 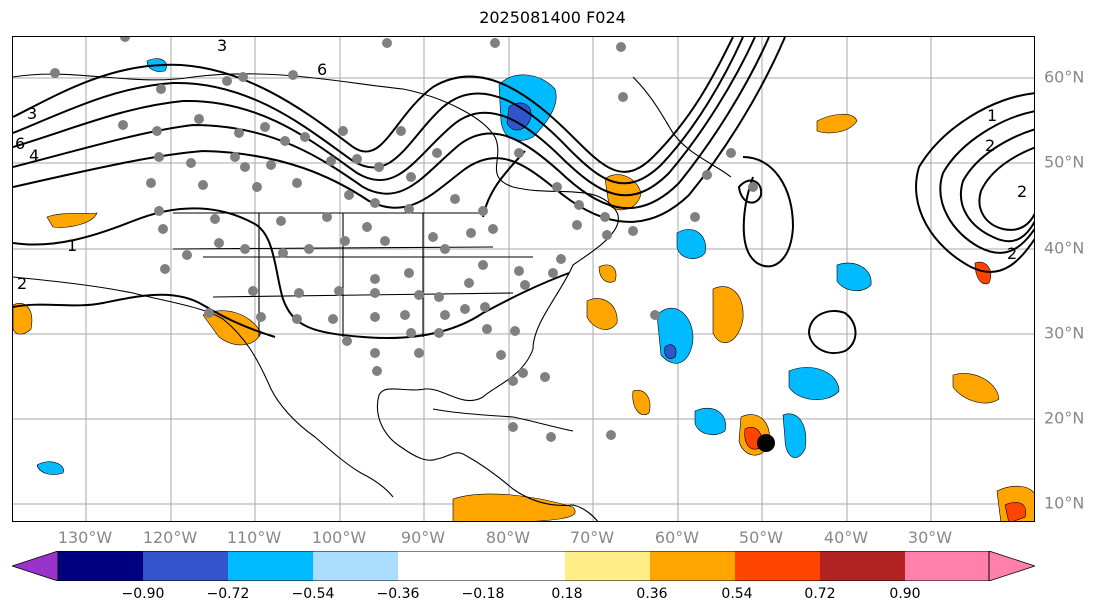 I want to click on shade-blue-pac, so click(x=50, y=468).